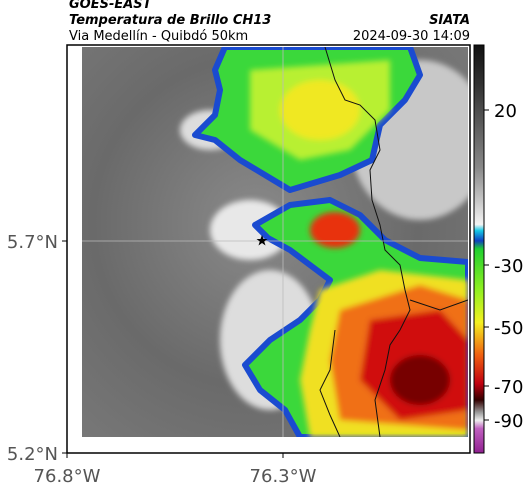 This screenshot has width=526, height=491. What do you see at coordinates (508, 266) in the screenshot?
I see `colorbar-label: -30` at bounding box center [508, 266].